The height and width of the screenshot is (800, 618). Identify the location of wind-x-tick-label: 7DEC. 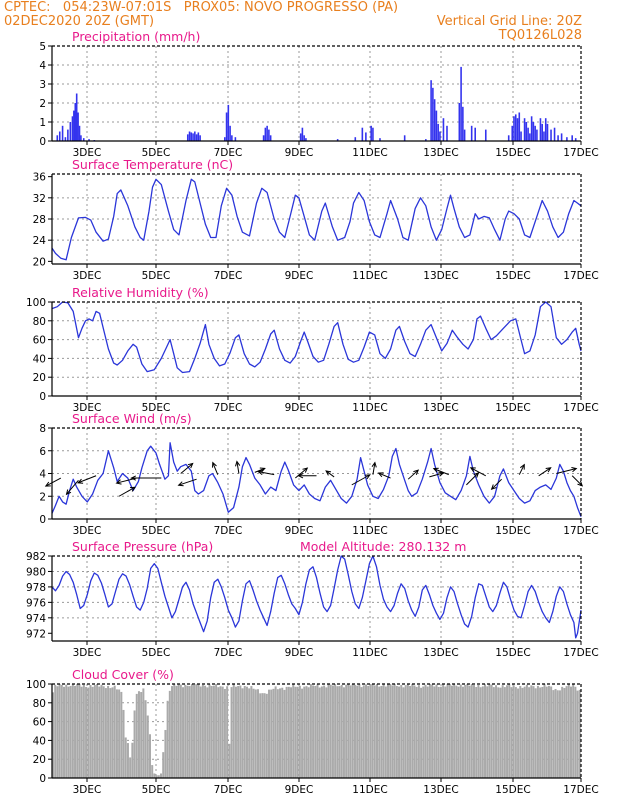
(228, 531).